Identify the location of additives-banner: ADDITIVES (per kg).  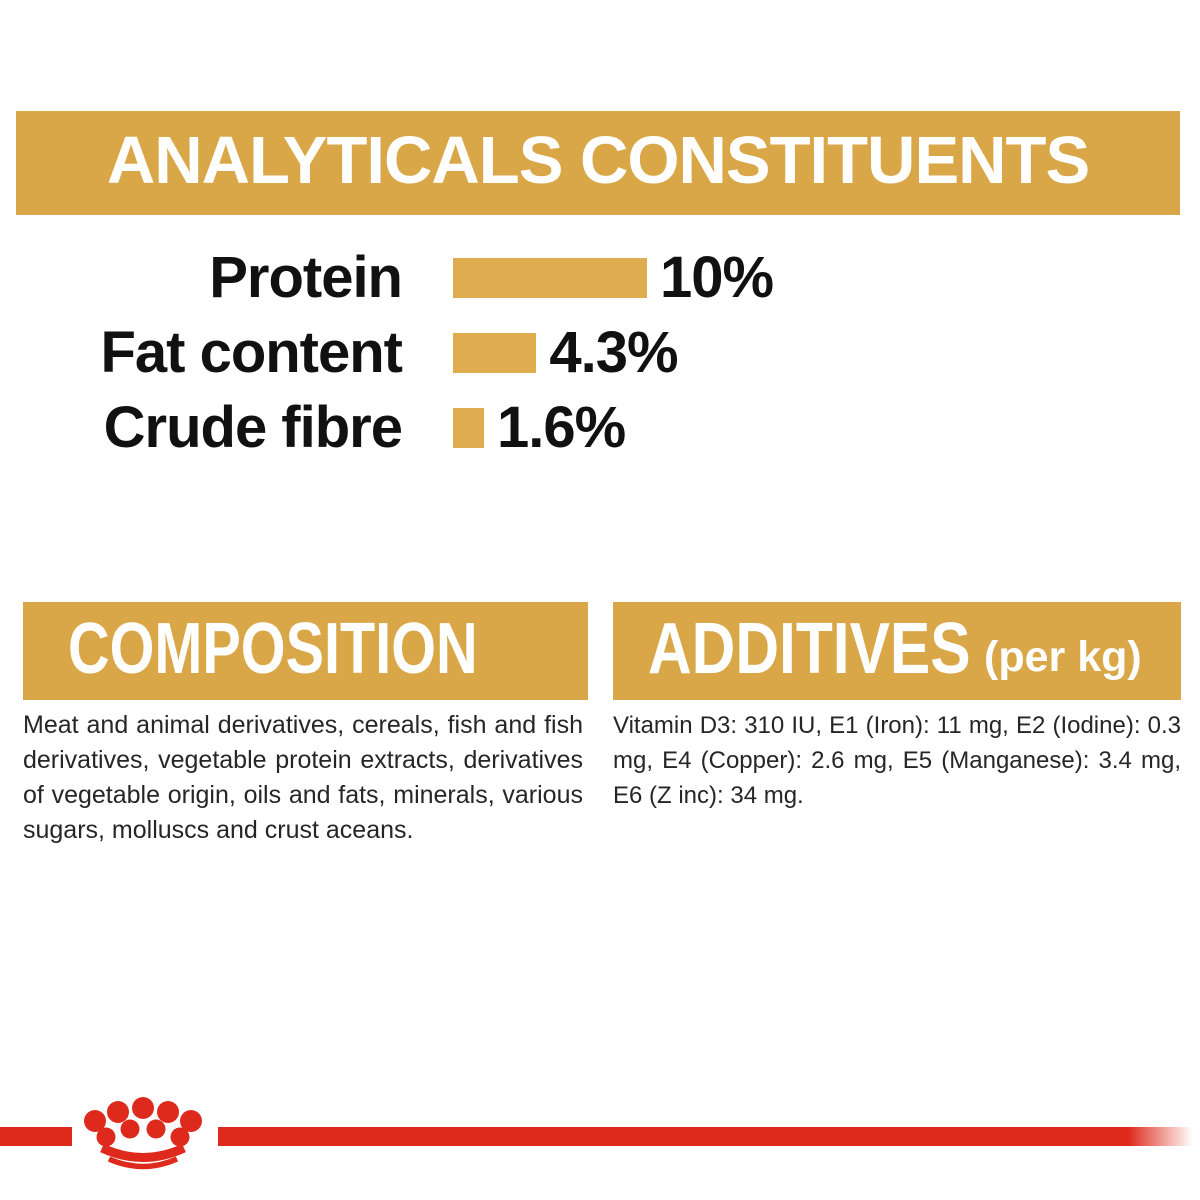
(897, 651).